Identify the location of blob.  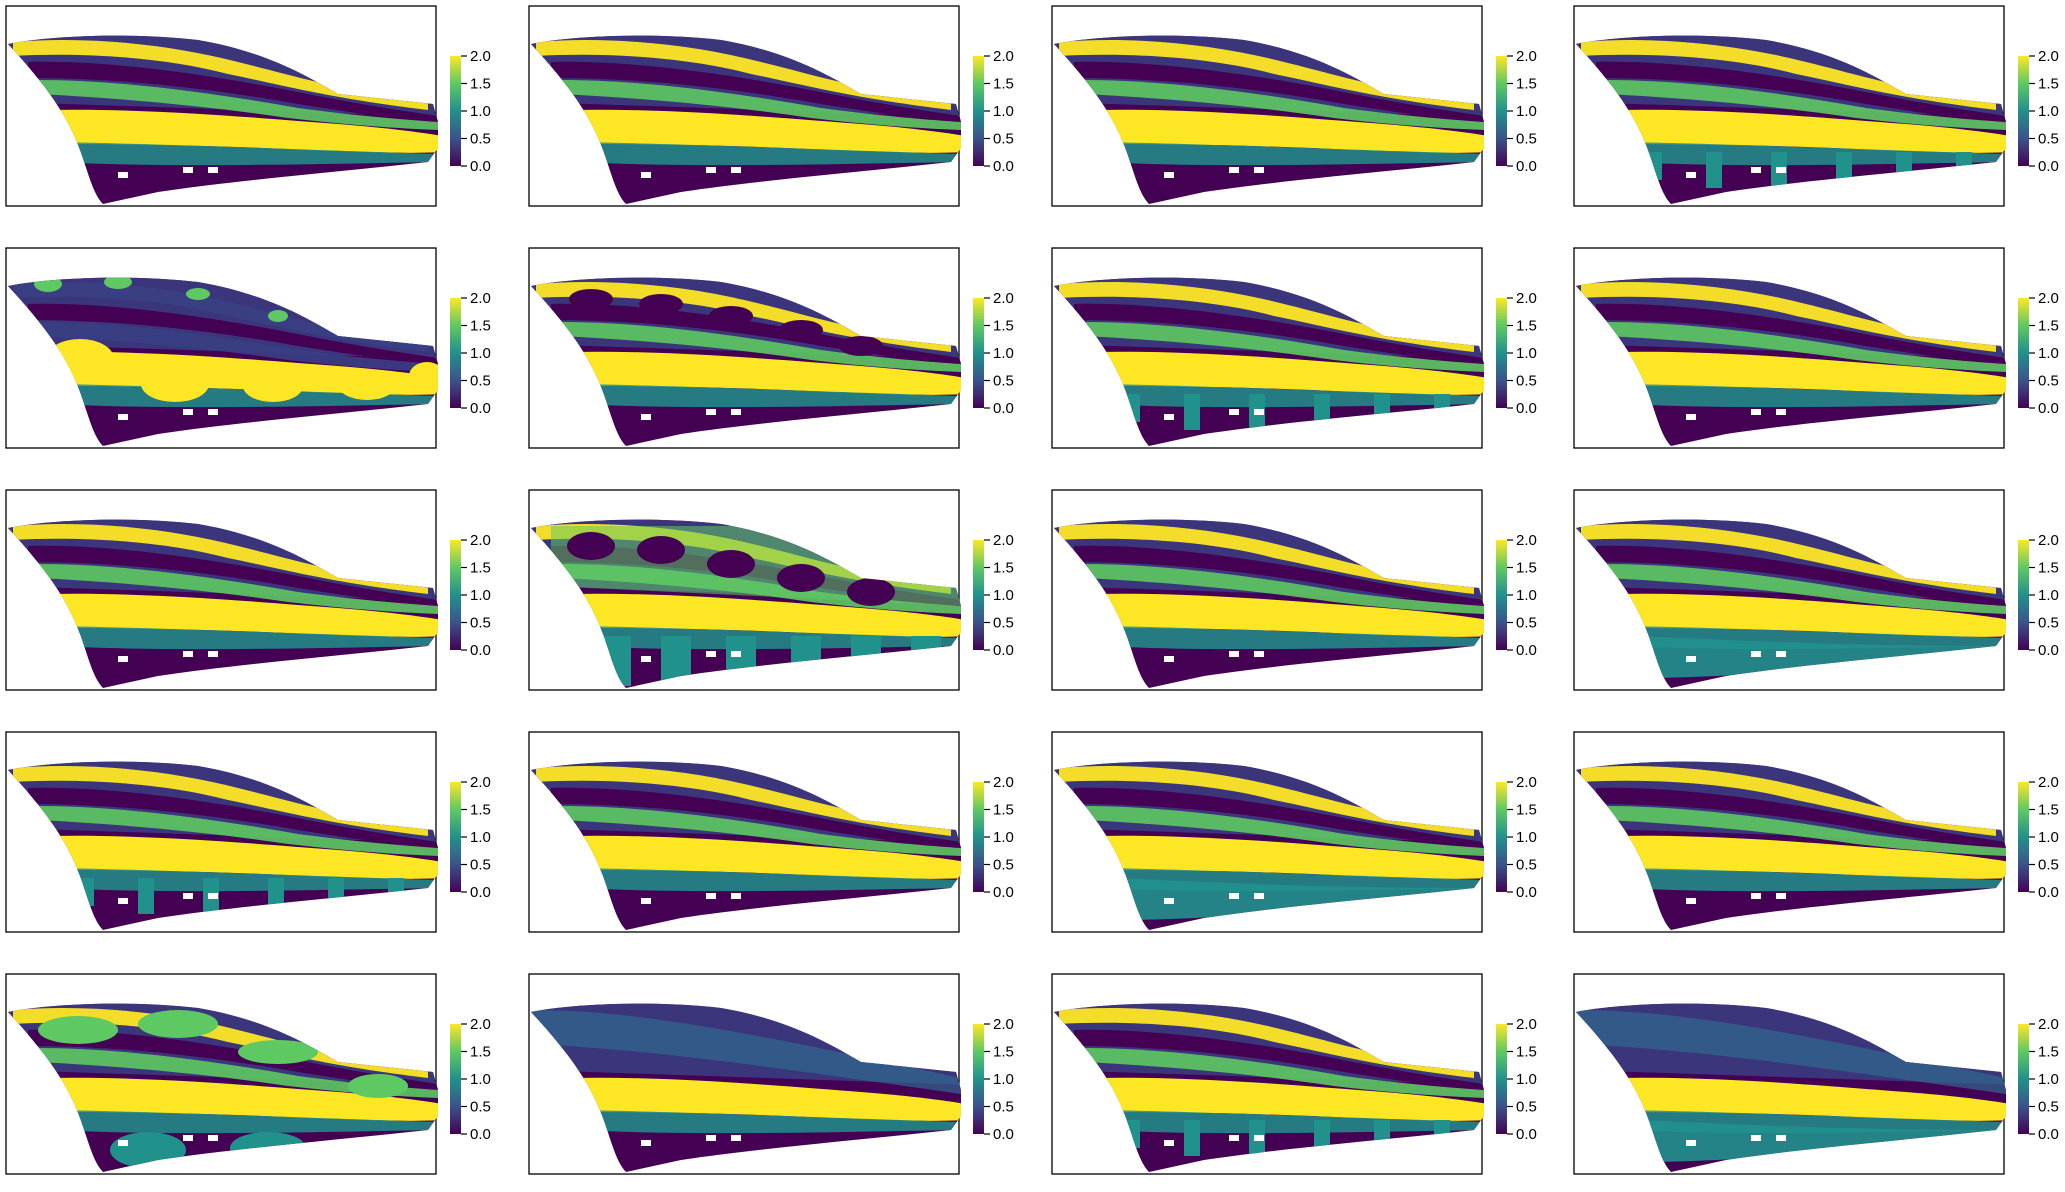
(78, 1030).